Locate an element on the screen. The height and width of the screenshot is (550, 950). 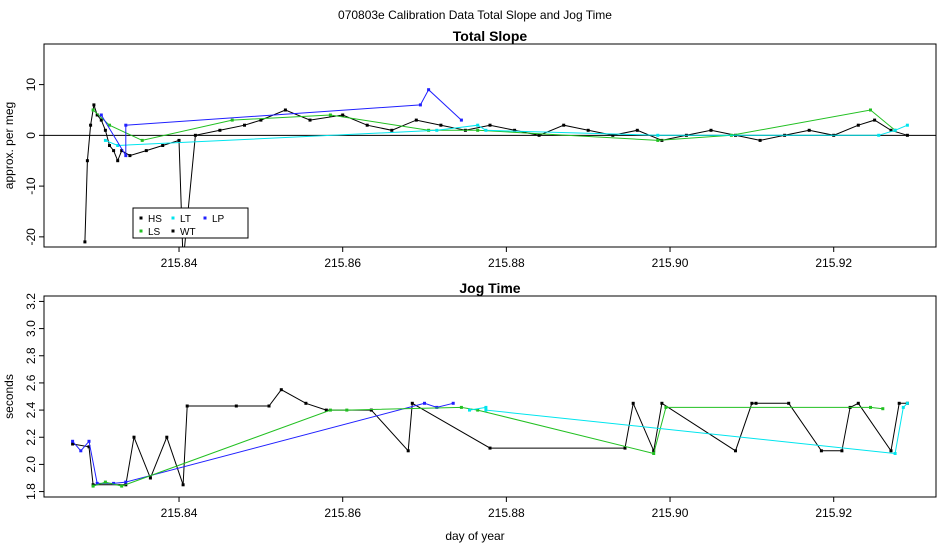
y-tick-label: 0 is located at coordinates (31, 135).